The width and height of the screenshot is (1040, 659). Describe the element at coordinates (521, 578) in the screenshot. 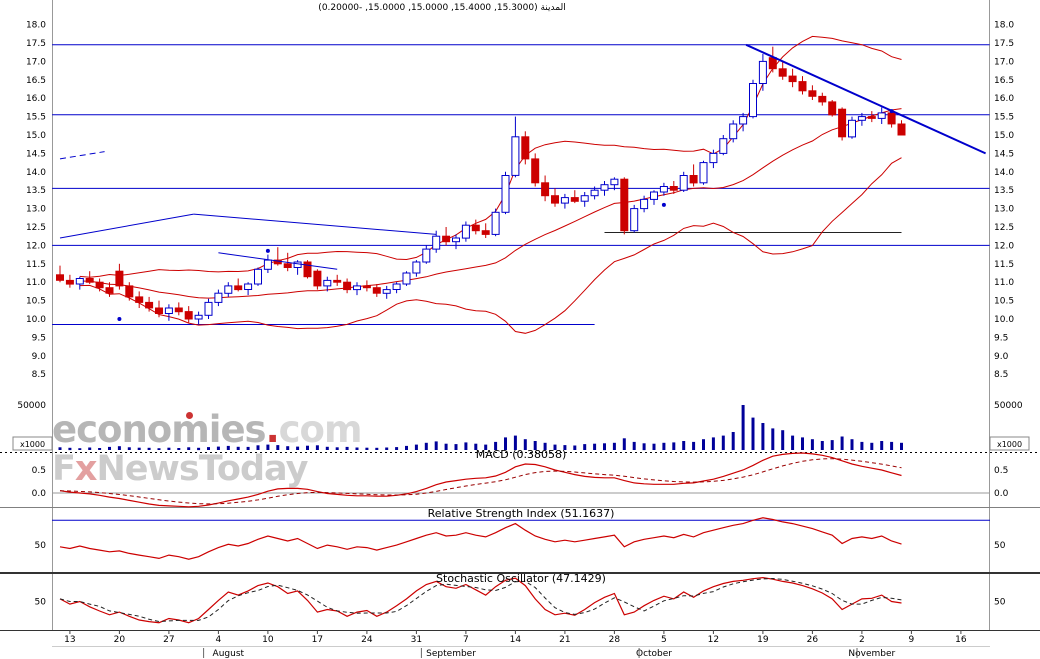

I see `stochastic-panel-title: Stochastic Oscillator (47.1429)` at that location.